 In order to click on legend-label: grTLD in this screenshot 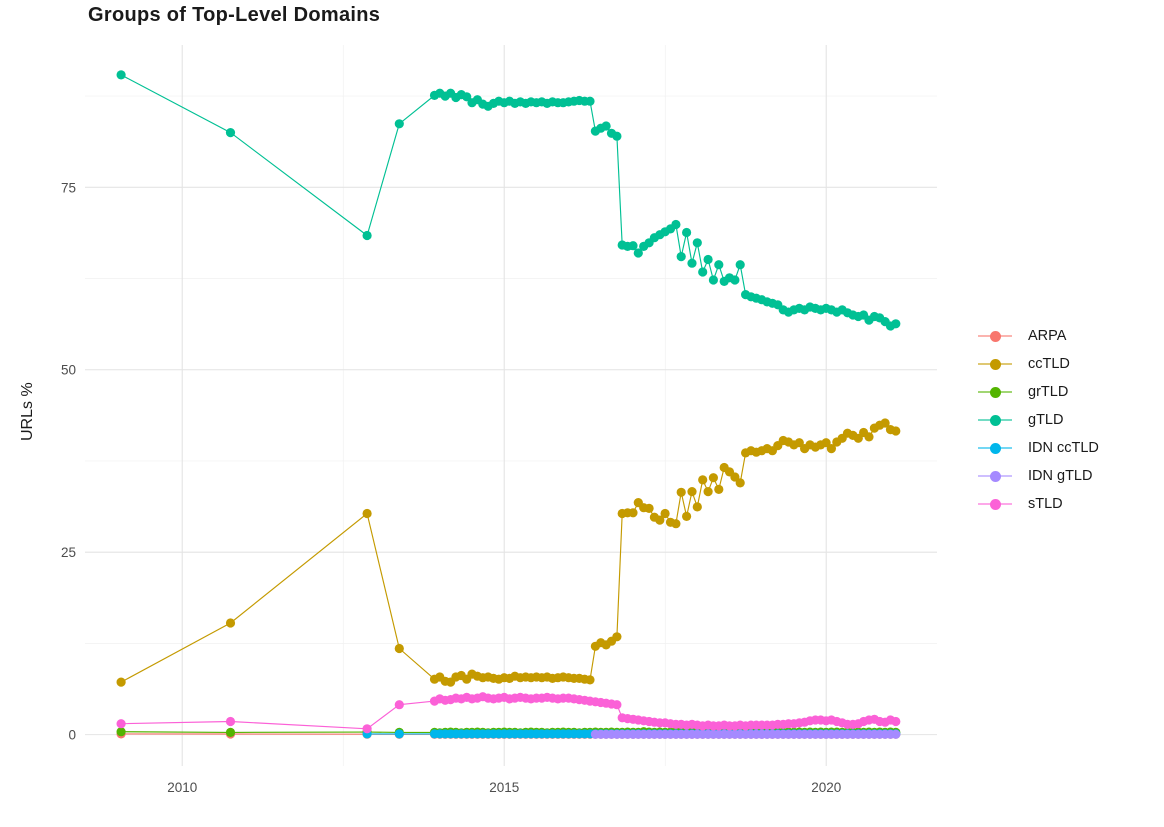, I will do `click(1048, 392)`.